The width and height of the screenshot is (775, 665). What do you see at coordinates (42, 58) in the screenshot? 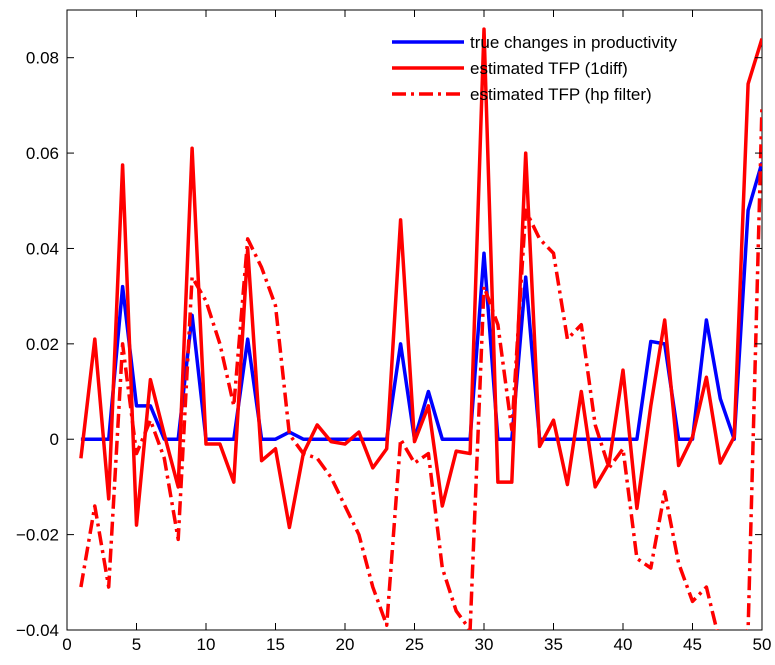
I see `y-tick-label: 0.08` at bounding box center [42, 58].